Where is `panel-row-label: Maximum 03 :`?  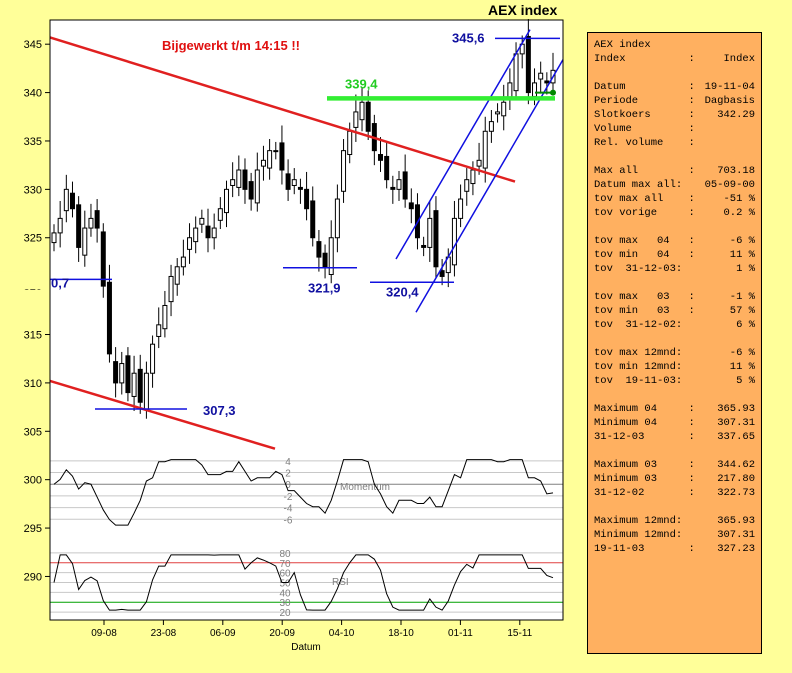 panel-row-label: Maximum 03 : is located at coordinates (644, 465).